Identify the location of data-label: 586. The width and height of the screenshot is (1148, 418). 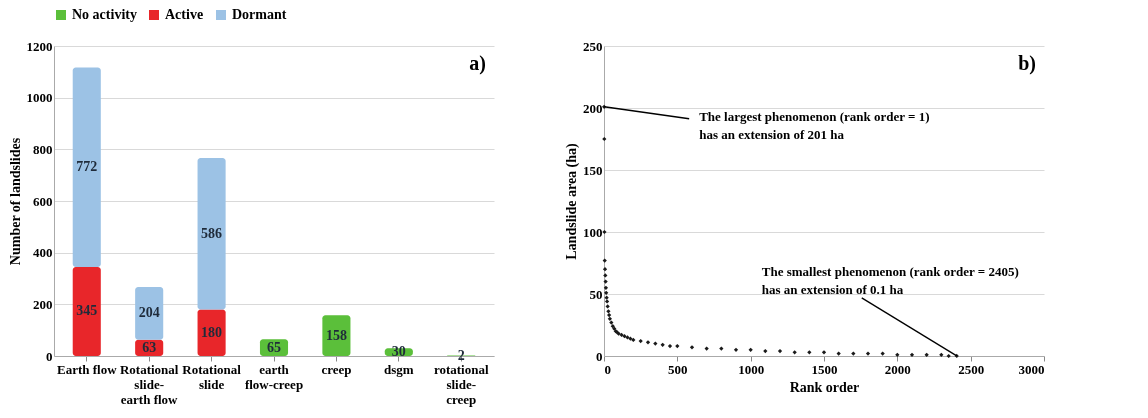
(212, 233).